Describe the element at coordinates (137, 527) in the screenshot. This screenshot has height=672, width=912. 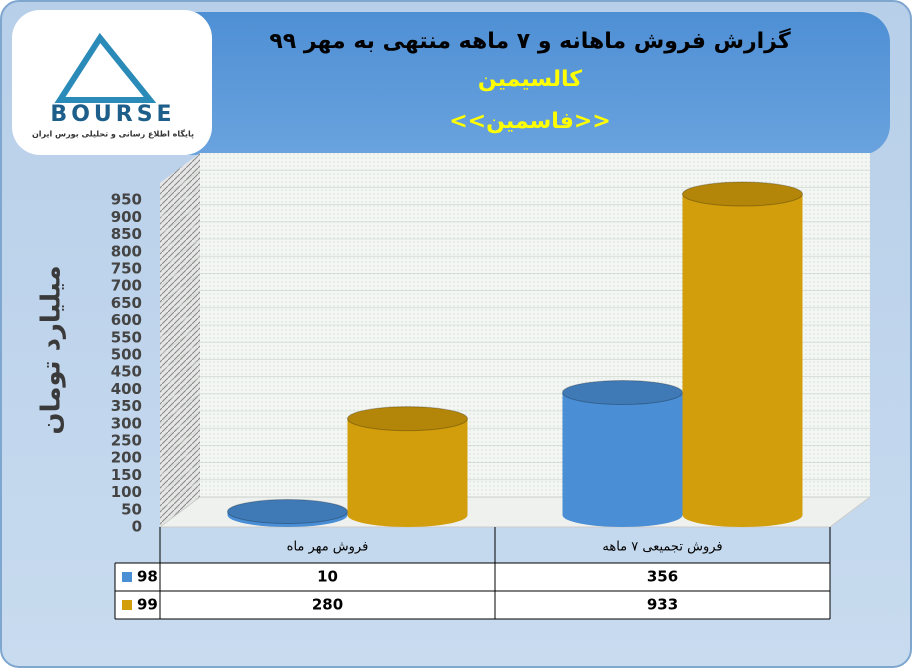
I see `y-tick-label: 0` at that location.